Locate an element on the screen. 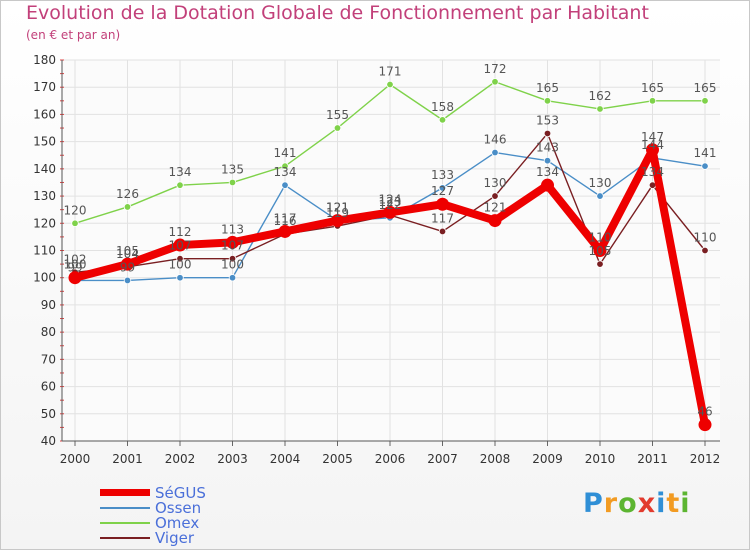 The width and height of the screenshot is (750, 550). y-tick-label: 160 is located at coordinates (44, 114).